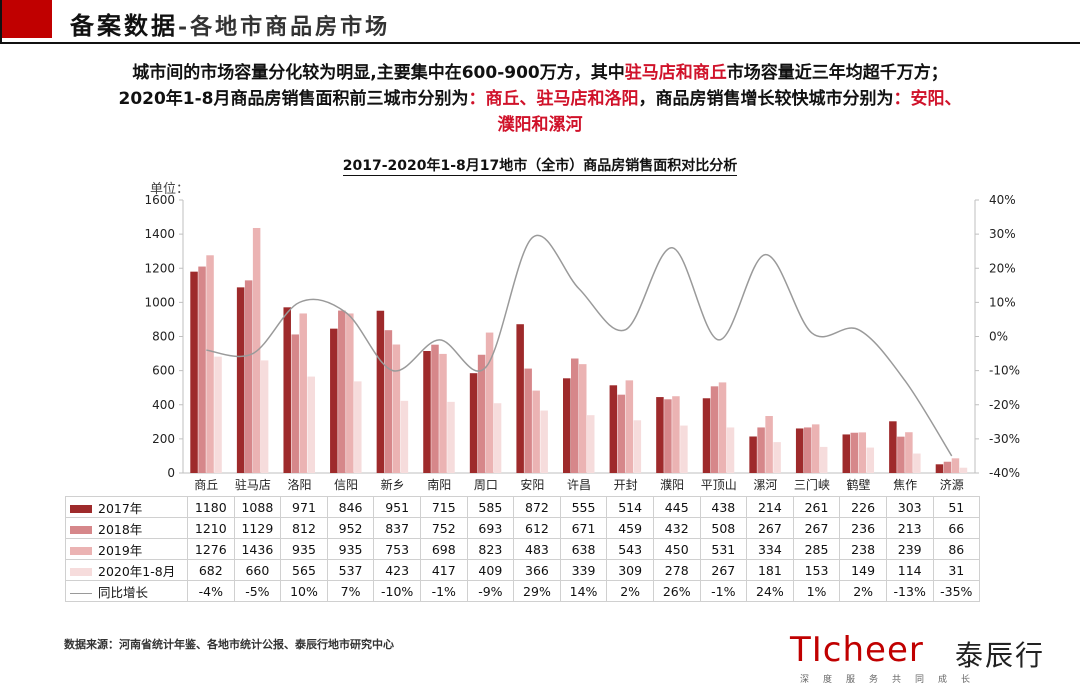  What do you see at coordinates (537, 570) in the screenshot?
I see `table-cell: 366` at bounding box center [537, 570].